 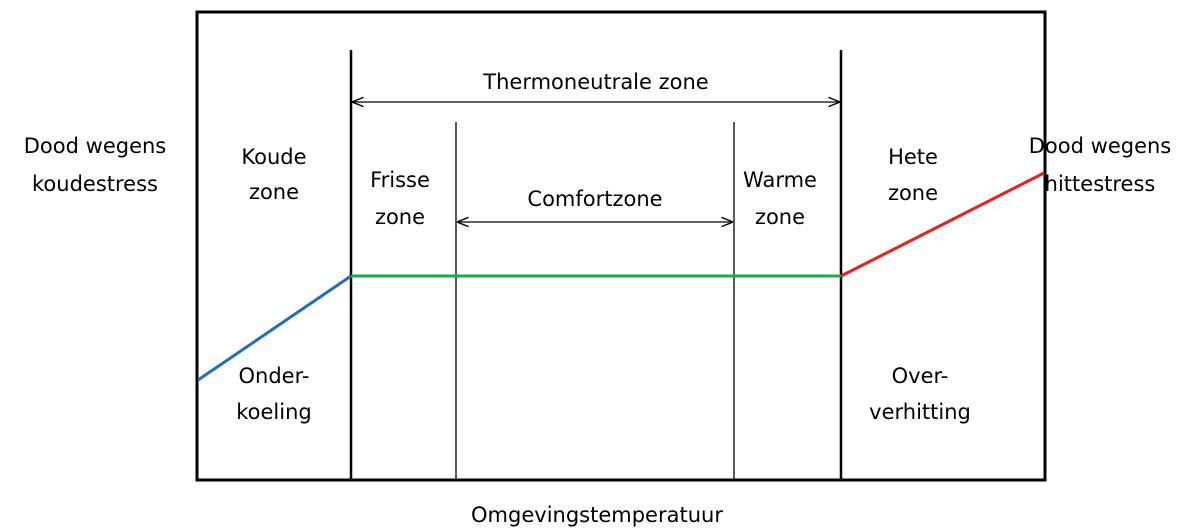 I want to click on cold-line, so click(x=274, y=328).